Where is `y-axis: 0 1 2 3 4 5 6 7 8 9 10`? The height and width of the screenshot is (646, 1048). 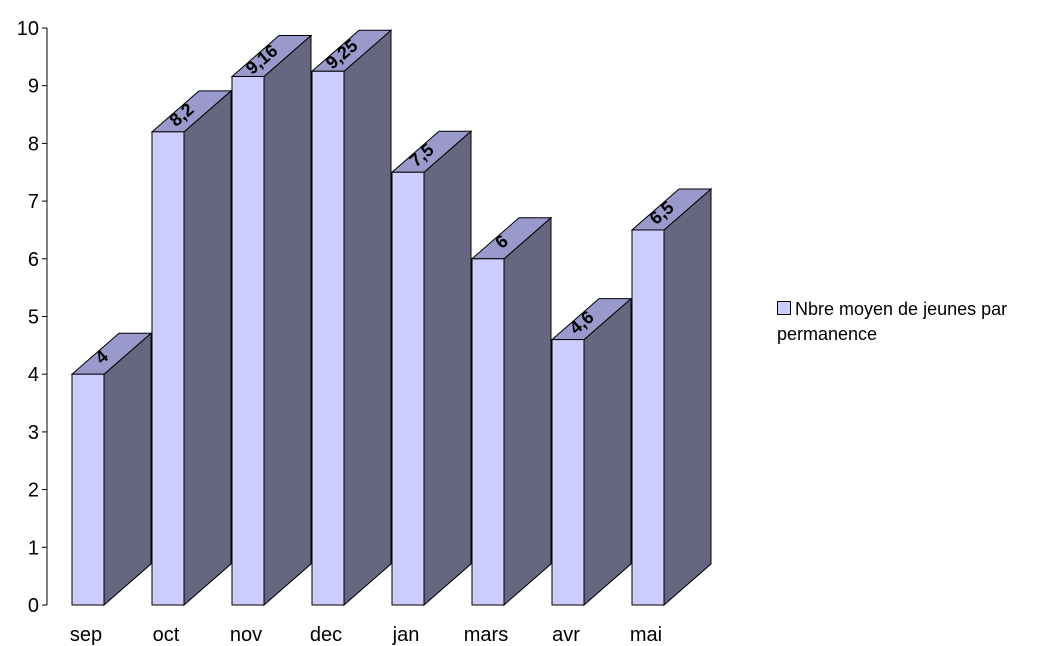
y-axis: 0 1 2 3 4 5 6 7 8 9 10 is located at coordinates (32, 317).